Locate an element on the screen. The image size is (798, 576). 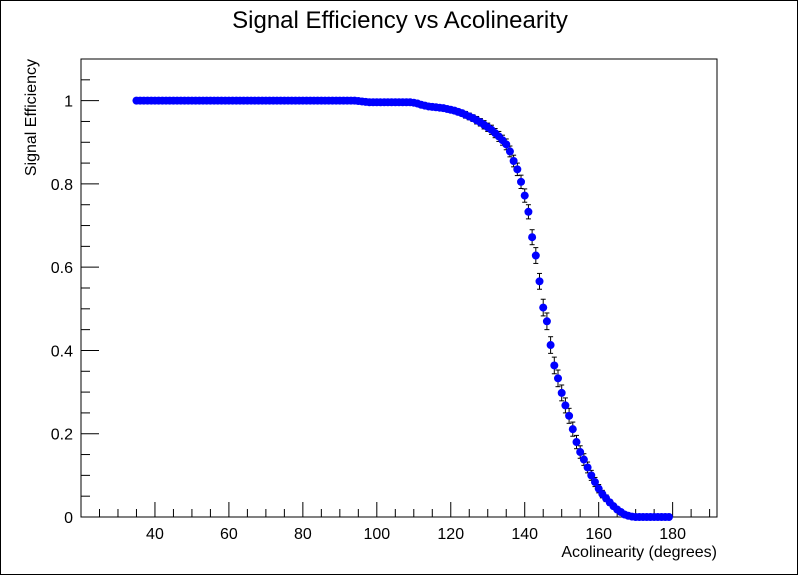
chart-title: Signal Efficiency vs Acolinearity is located at coordinates (400, 20).